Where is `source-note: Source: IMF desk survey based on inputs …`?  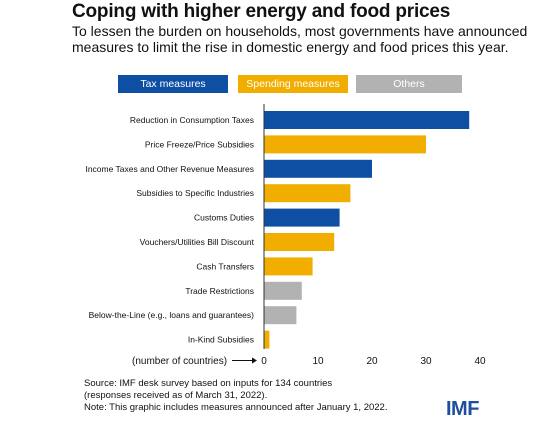 source-note: Source: IMF desk survey based on inputs … is located at coordinates (235, 396).